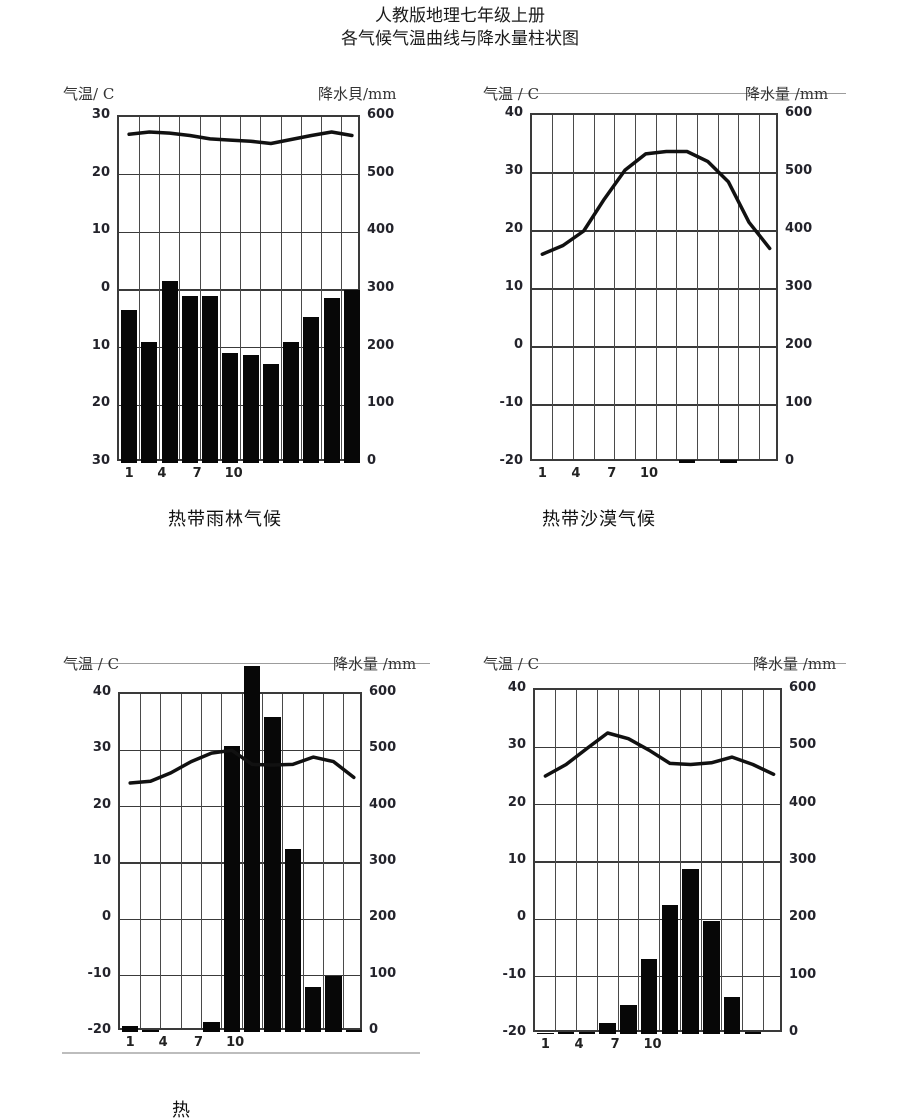  I want to click on plot-area, so click(654, 288).